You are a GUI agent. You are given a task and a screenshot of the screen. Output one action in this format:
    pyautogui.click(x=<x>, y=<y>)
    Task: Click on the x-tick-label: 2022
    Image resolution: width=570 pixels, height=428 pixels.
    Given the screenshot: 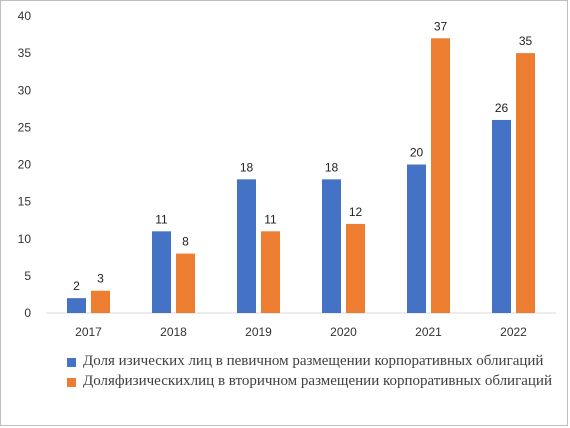 What is the action you would take?
    pyautogui.click(x=513, y=332)
    